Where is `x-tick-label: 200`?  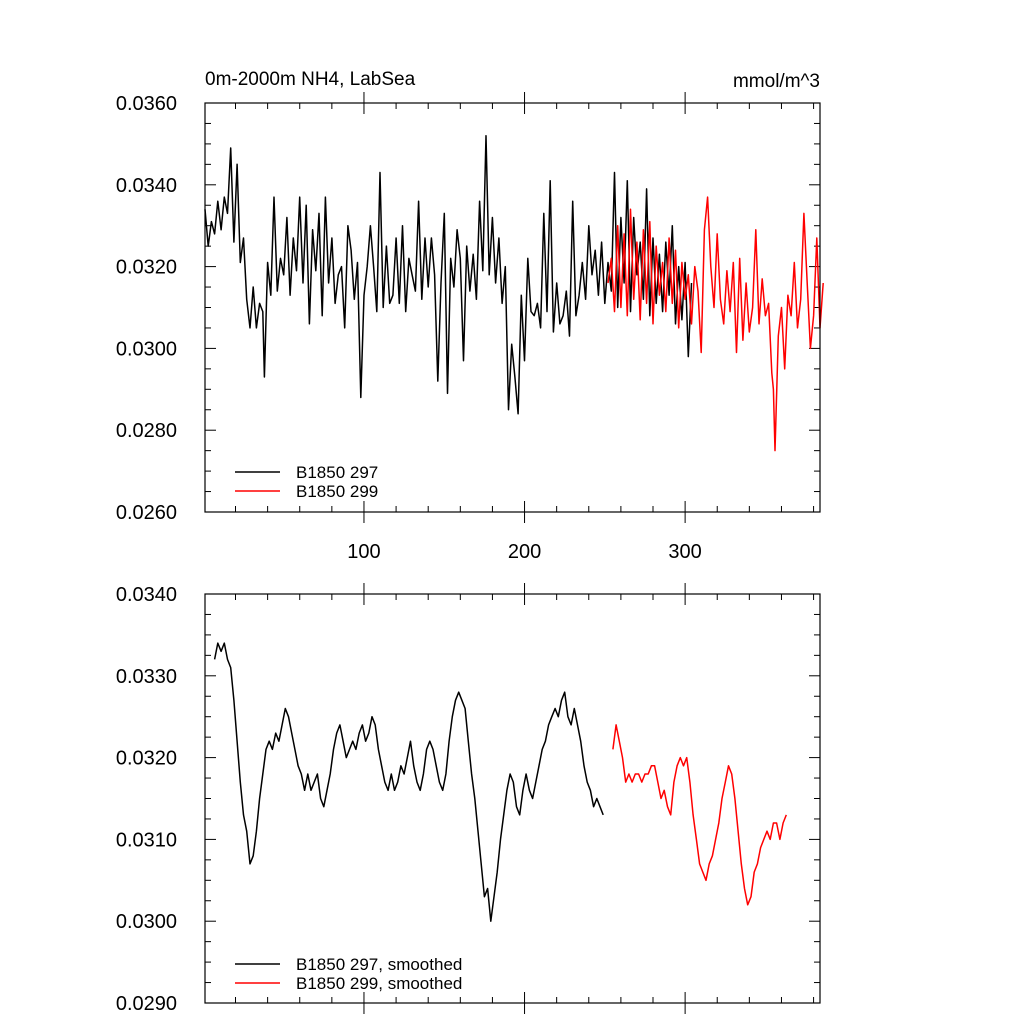
x-tick-label: 200 is located at coordinates (524, 552).